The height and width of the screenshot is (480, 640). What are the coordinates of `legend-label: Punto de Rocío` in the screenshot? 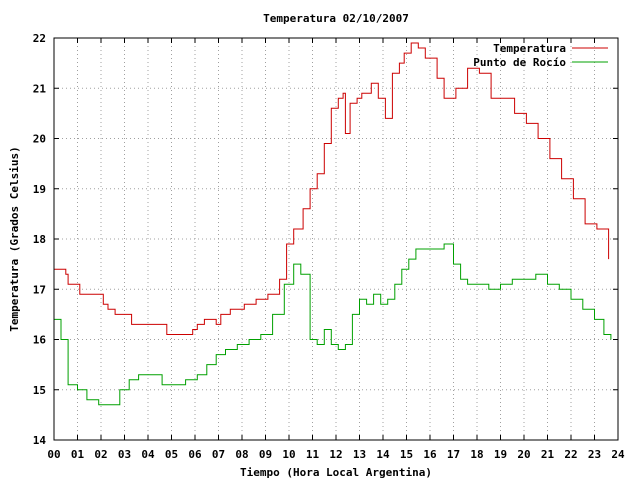 It's located at (519, 62).